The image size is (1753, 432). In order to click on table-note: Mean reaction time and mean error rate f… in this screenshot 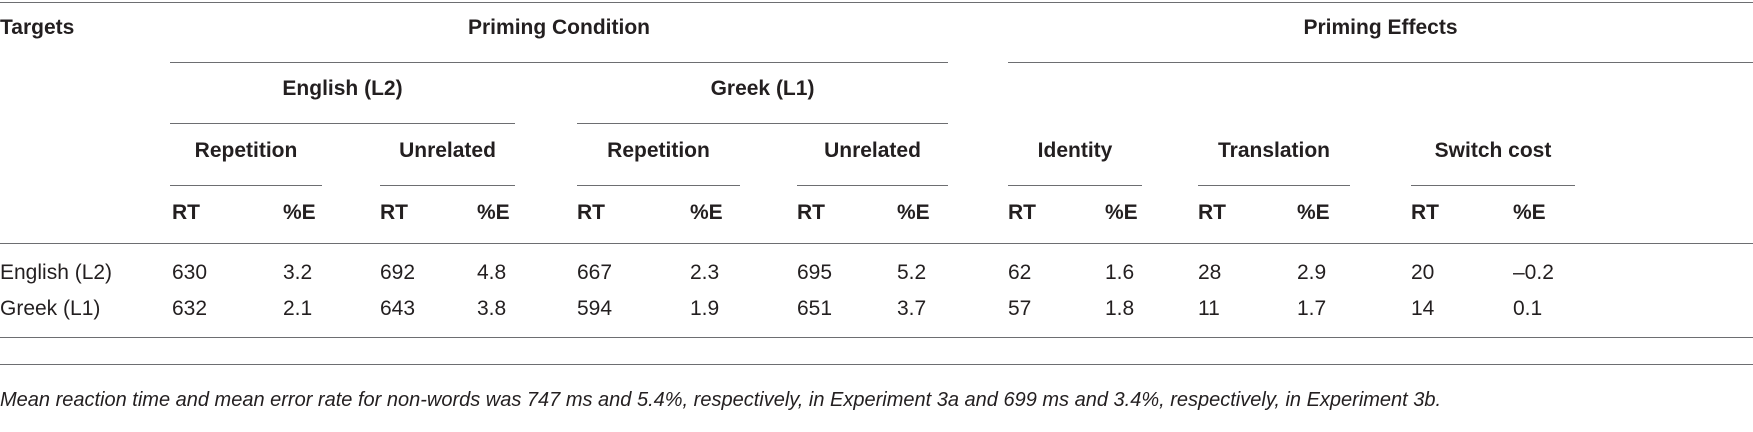, I will do `click(721, 400)`.